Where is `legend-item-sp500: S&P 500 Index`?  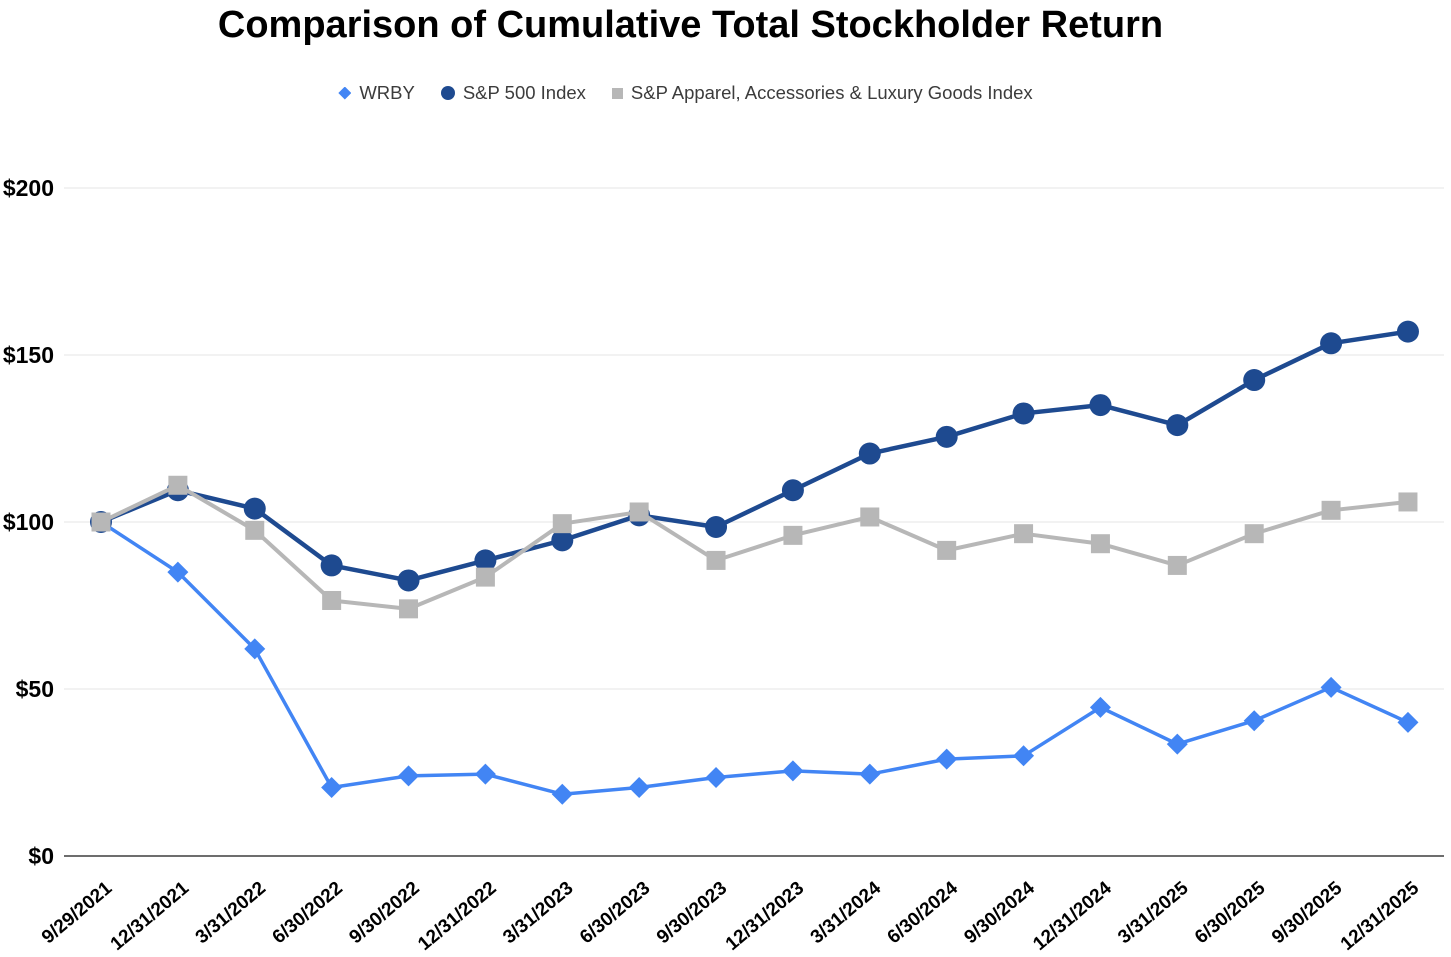
legend-item-sp500: S&P 500 Index is located at coordinates (513, 93).